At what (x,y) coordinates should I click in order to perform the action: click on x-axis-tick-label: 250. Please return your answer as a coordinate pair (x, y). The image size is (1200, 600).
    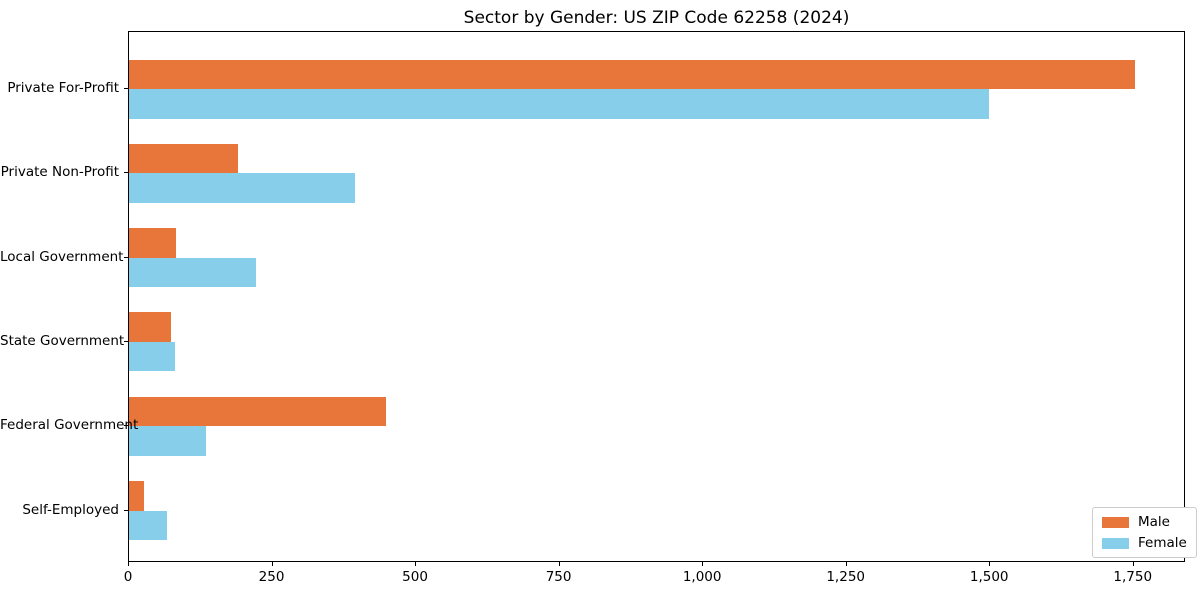
    Looking at the image, I should click on (271, 577).